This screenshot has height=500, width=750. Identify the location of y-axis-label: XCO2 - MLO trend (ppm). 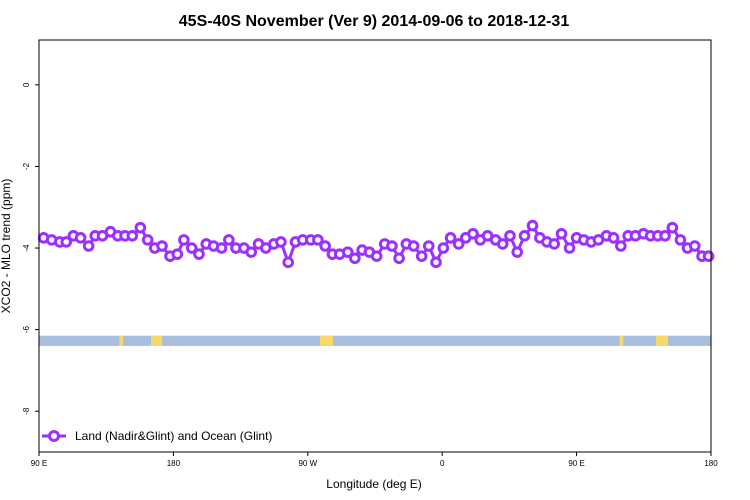
(6, 246).